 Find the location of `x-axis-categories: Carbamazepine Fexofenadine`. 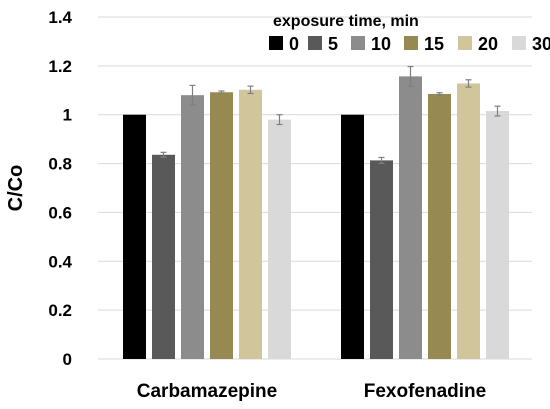

x-axis-categories: Carbamazepine Fexofenadine is located at coordinates (311, 391).